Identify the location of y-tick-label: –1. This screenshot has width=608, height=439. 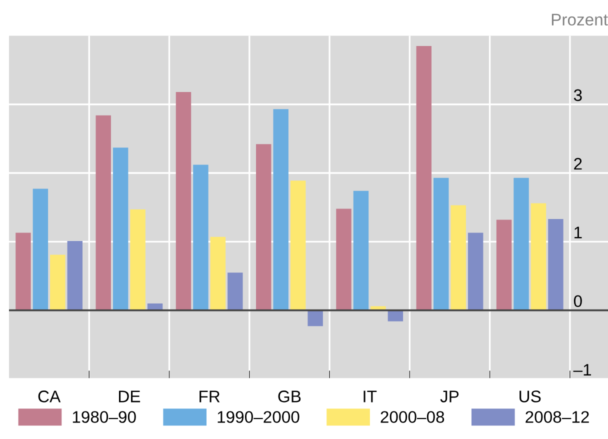
(582, 370).